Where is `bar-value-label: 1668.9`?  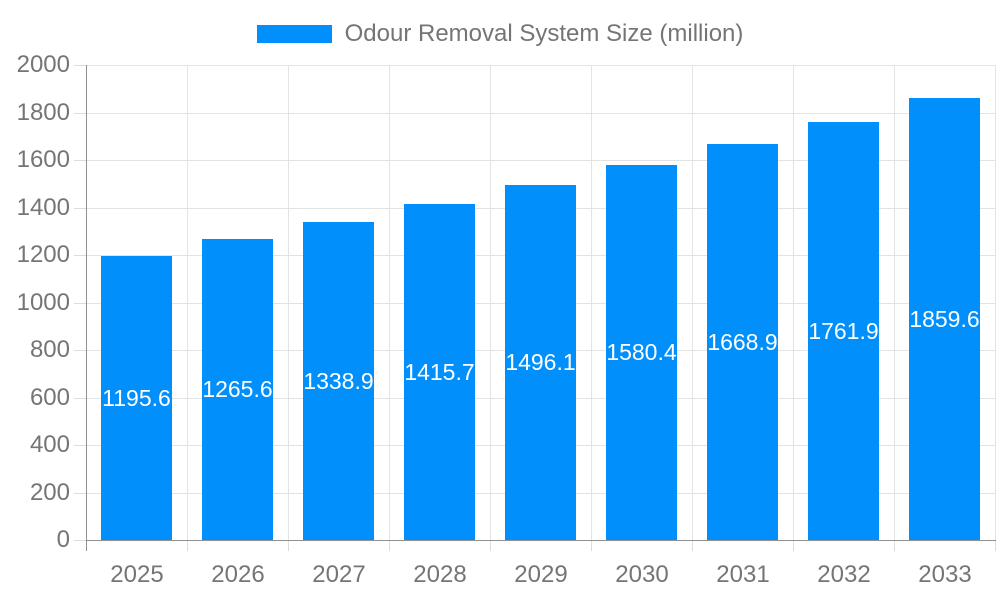 bar-value-label: 1668.9 is located at coordinates (742, 341).